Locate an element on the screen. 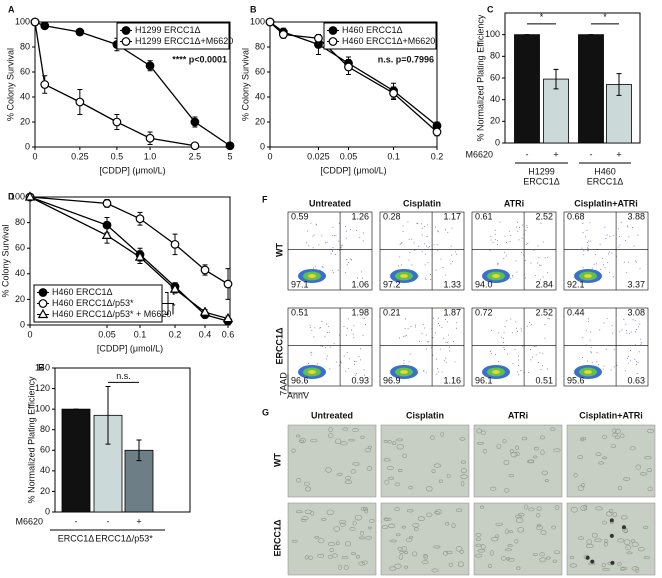 Image resolution: width=662 pixels, height=578 pixels. quadrant-value: 0.72 is located at coordinates (484, 312).